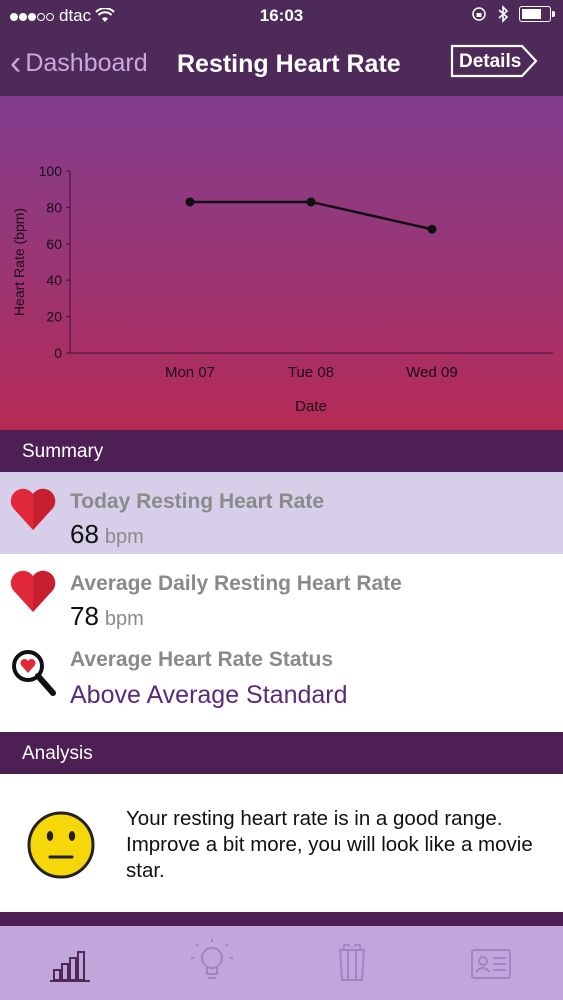  I want to click on y-tick-label: 20, so click(54, 317).